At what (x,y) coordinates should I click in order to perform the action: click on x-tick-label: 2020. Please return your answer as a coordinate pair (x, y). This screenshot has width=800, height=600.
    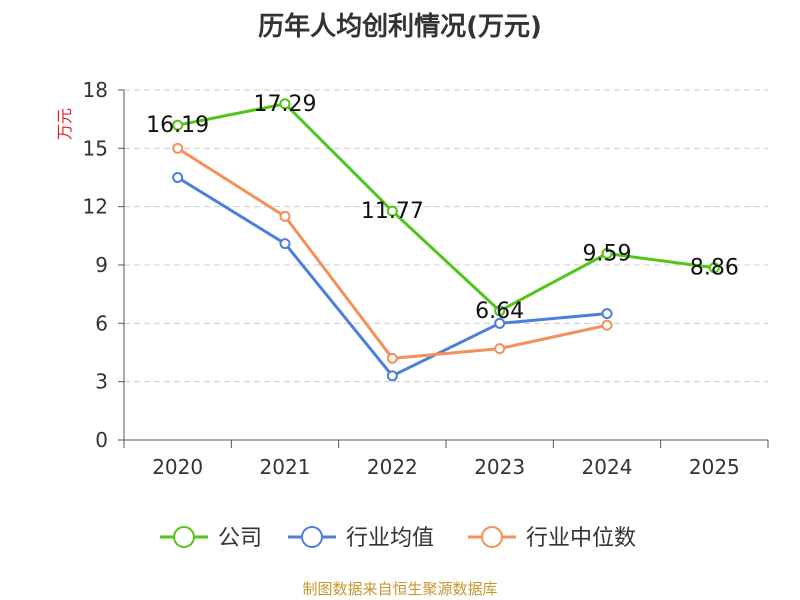
    Looking at the image, I should click on (177, 467).